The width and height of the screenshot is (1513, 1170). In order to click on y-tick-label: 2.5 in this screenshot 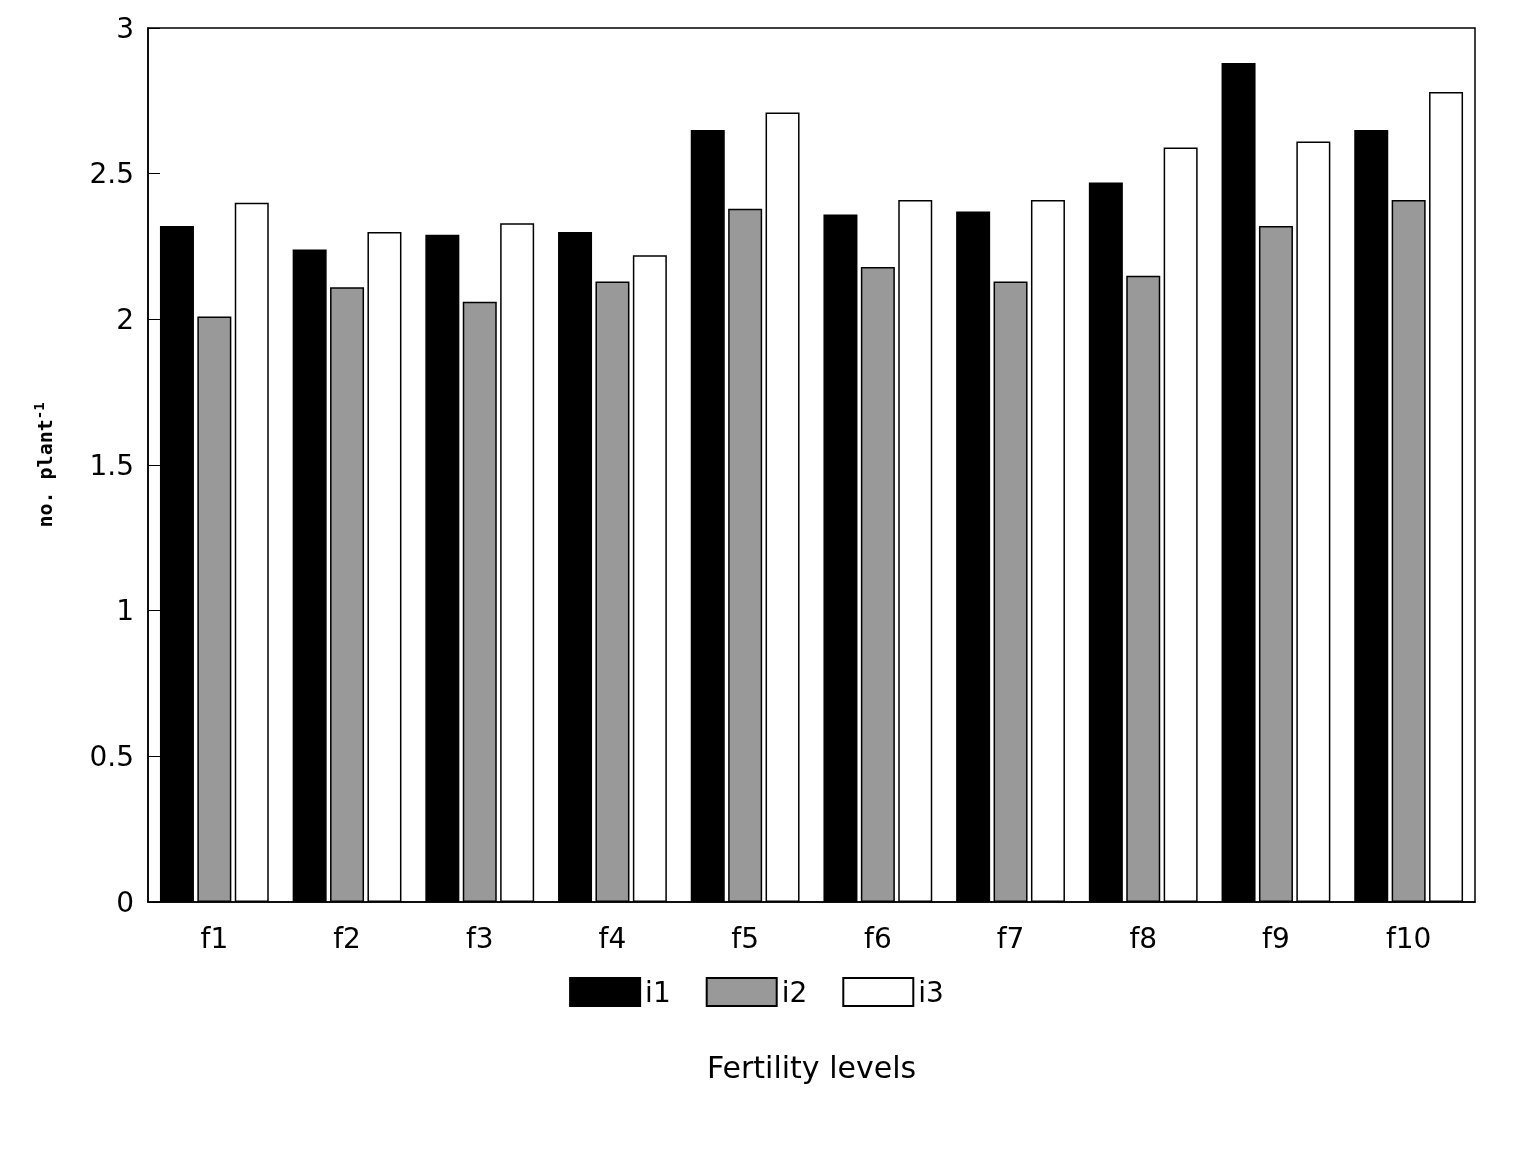, I will do `click(111, 174)`.